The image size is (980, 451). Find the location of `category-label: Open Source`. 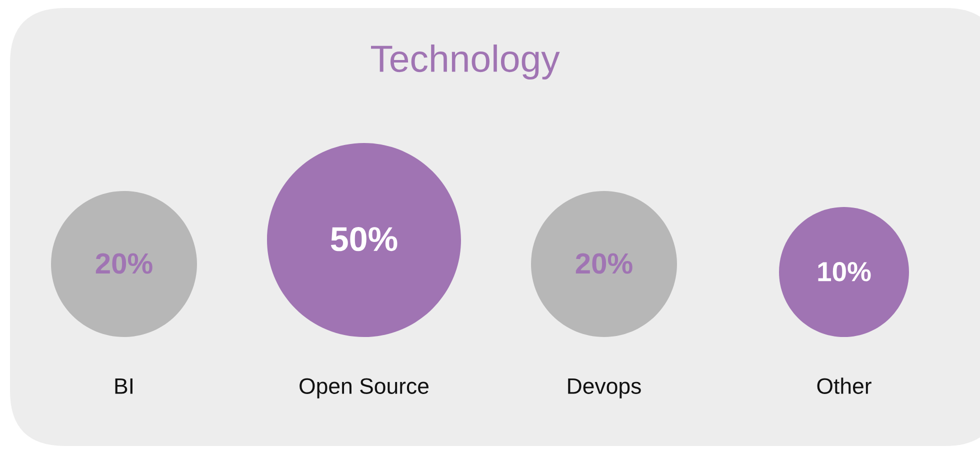

category-label: Open Source is located at coordinates (364, 388).